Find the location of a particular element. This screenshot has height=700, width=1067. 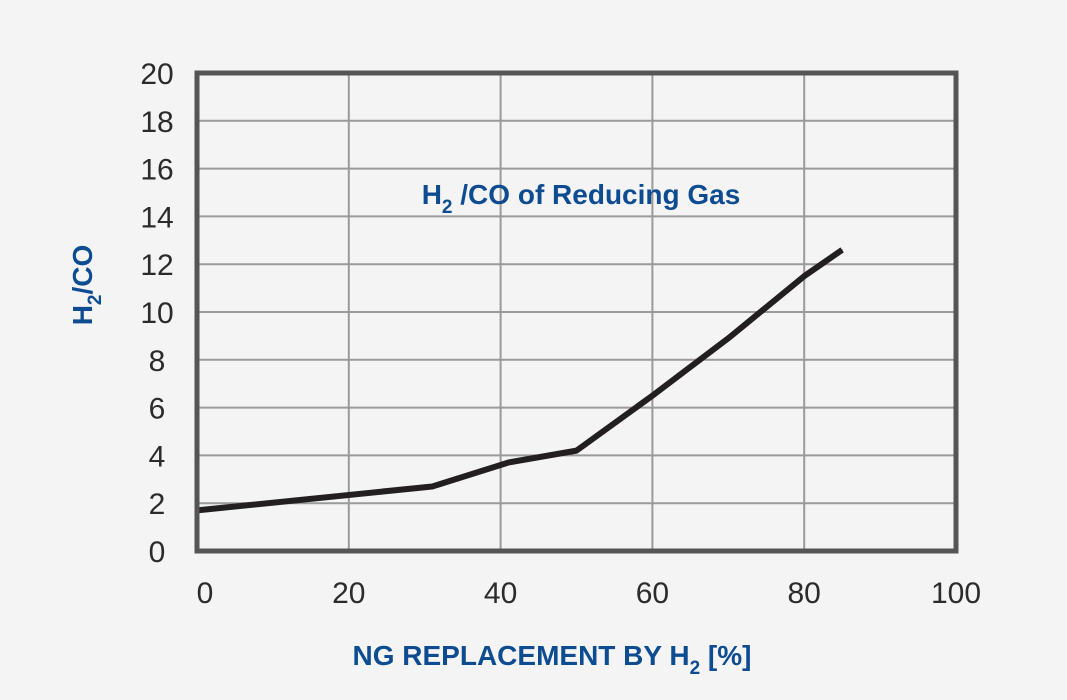

annotation-suffix: /CO of Reducing Gas is located at coordinates (597, 194).